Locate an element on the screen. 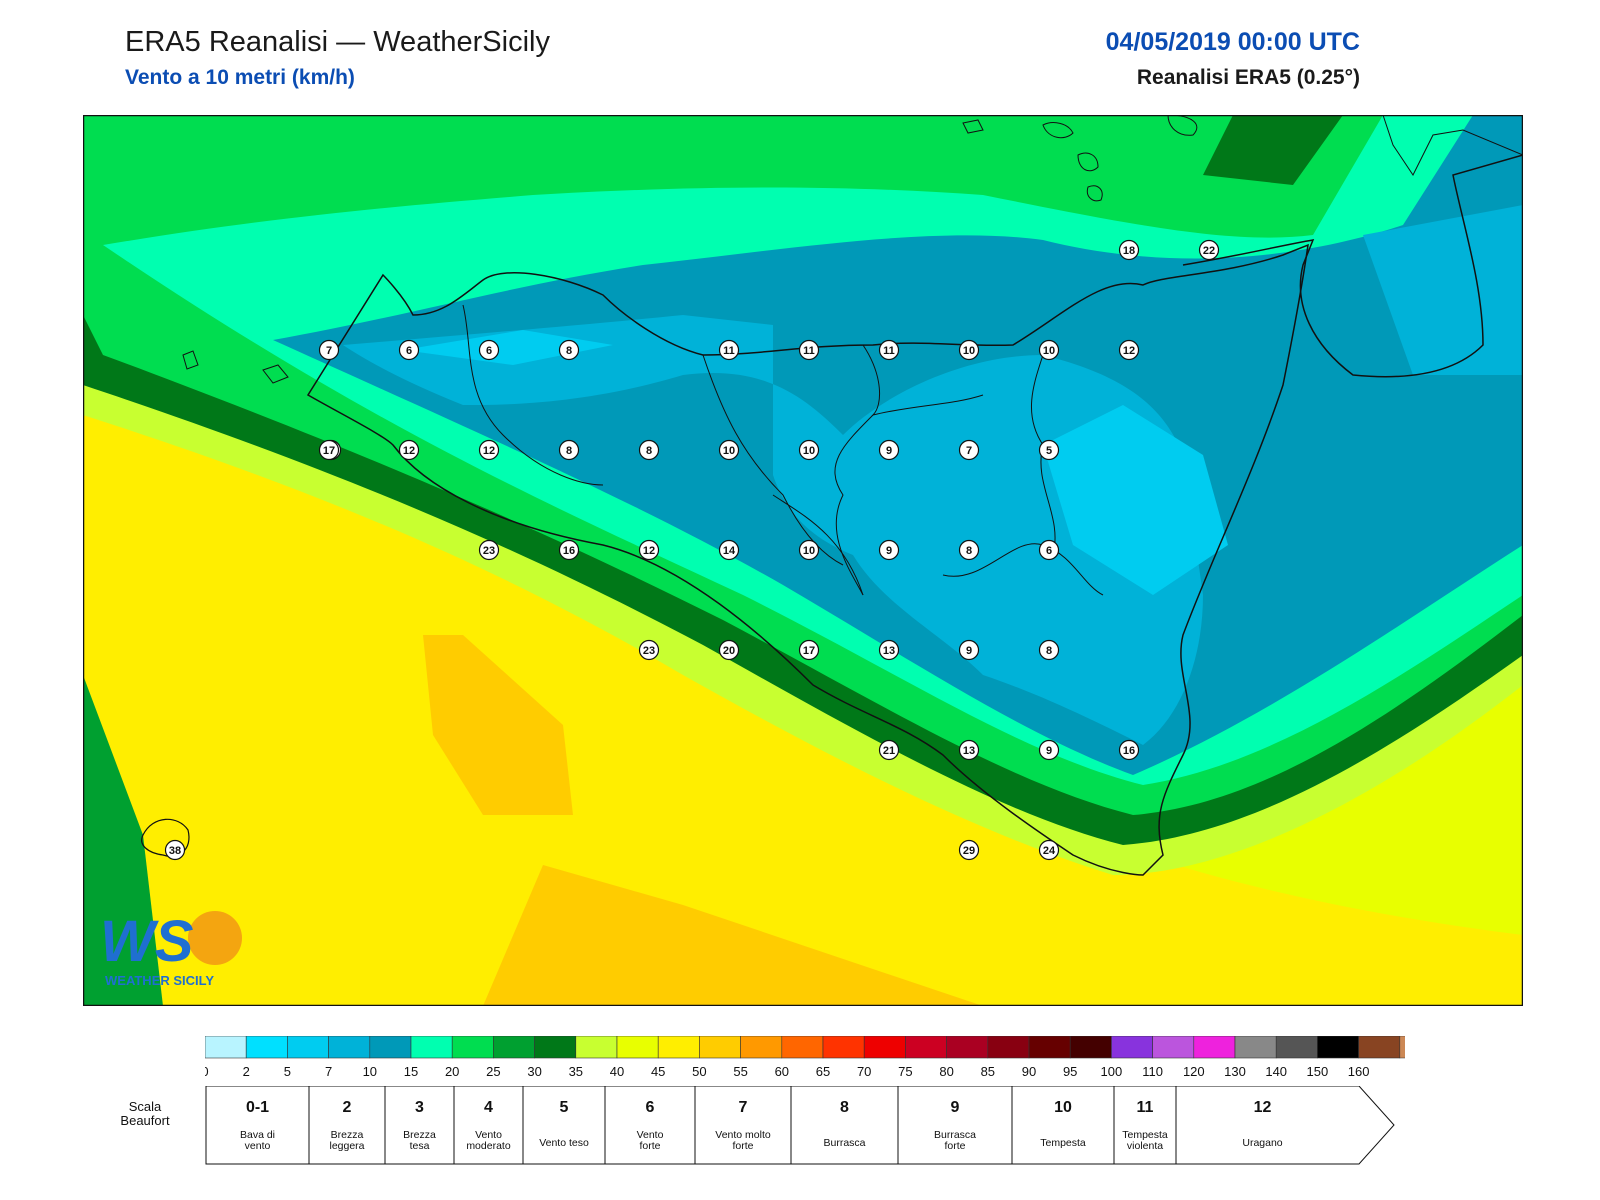 This screenshot has width=1600, height=1200. logo-text: WEATHER SICILY is located at coordinates (159, 980).